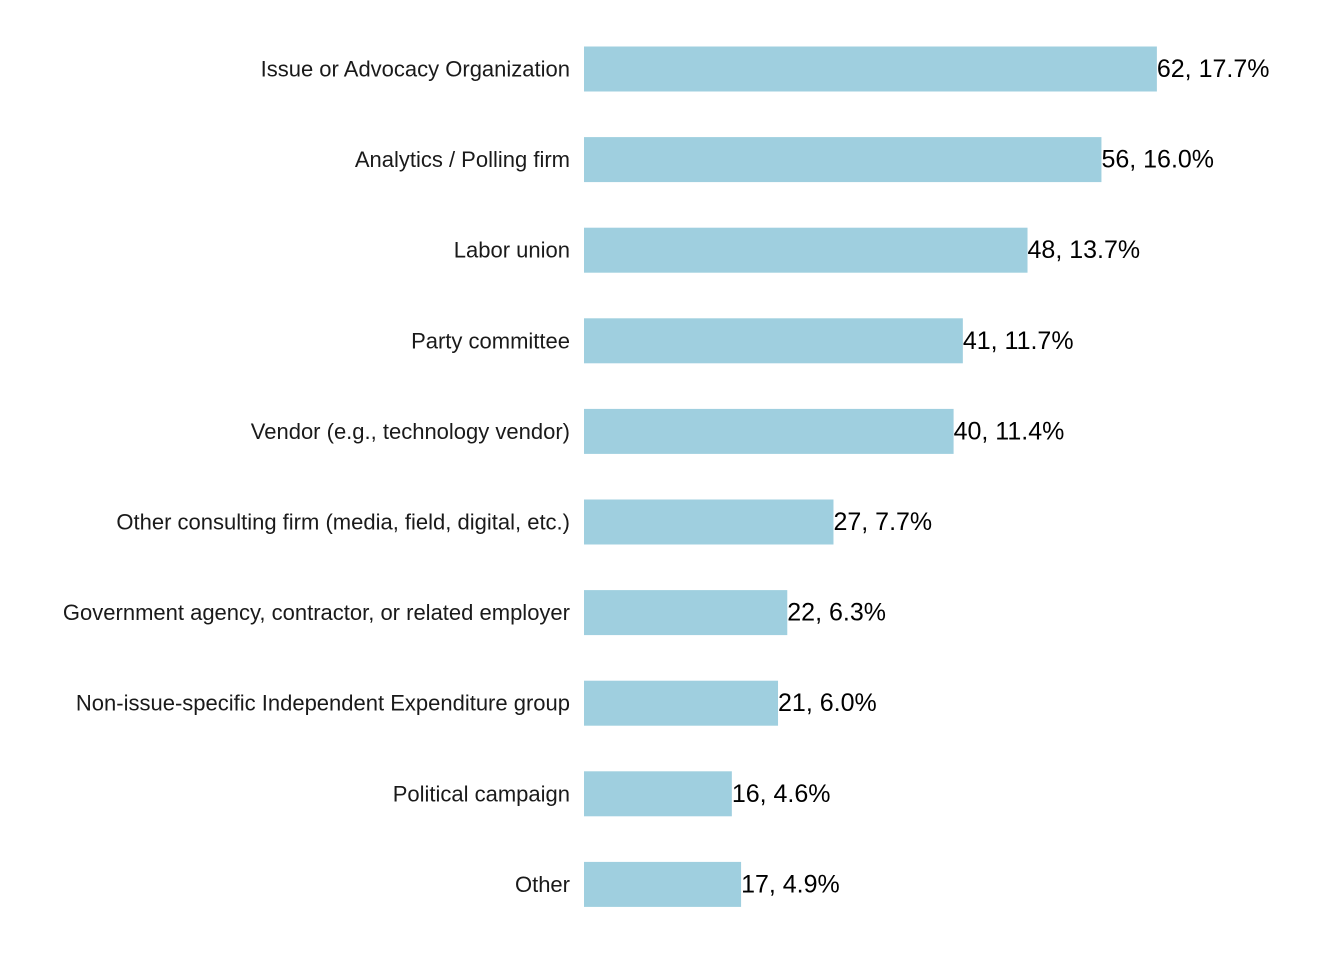 This screenshot has width=1344, height=960. What do you see at coordinates (512, 250) in the screenshot?
I see `category-label: Labor union` at bounding box center [512, 250].